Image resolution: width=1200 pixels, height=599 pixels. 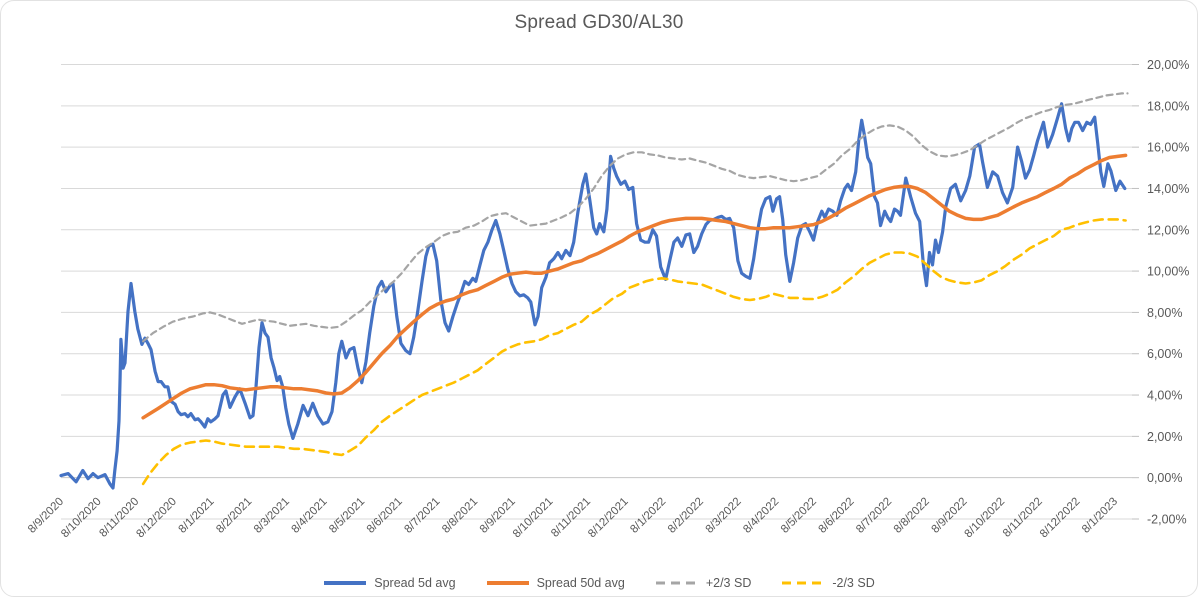 What do you see at coordinates (507, 583) in the screenshot?
I see `legend-line-sample-orange` at bounding box center [507, 583].